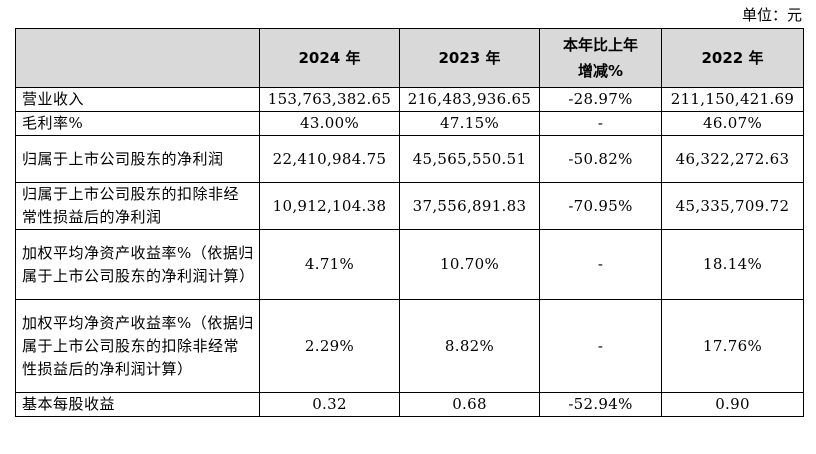  Describe the element at coordinates (732, 159) in the screenshot. I see `value-2022: 46,322,272.63` at that location.